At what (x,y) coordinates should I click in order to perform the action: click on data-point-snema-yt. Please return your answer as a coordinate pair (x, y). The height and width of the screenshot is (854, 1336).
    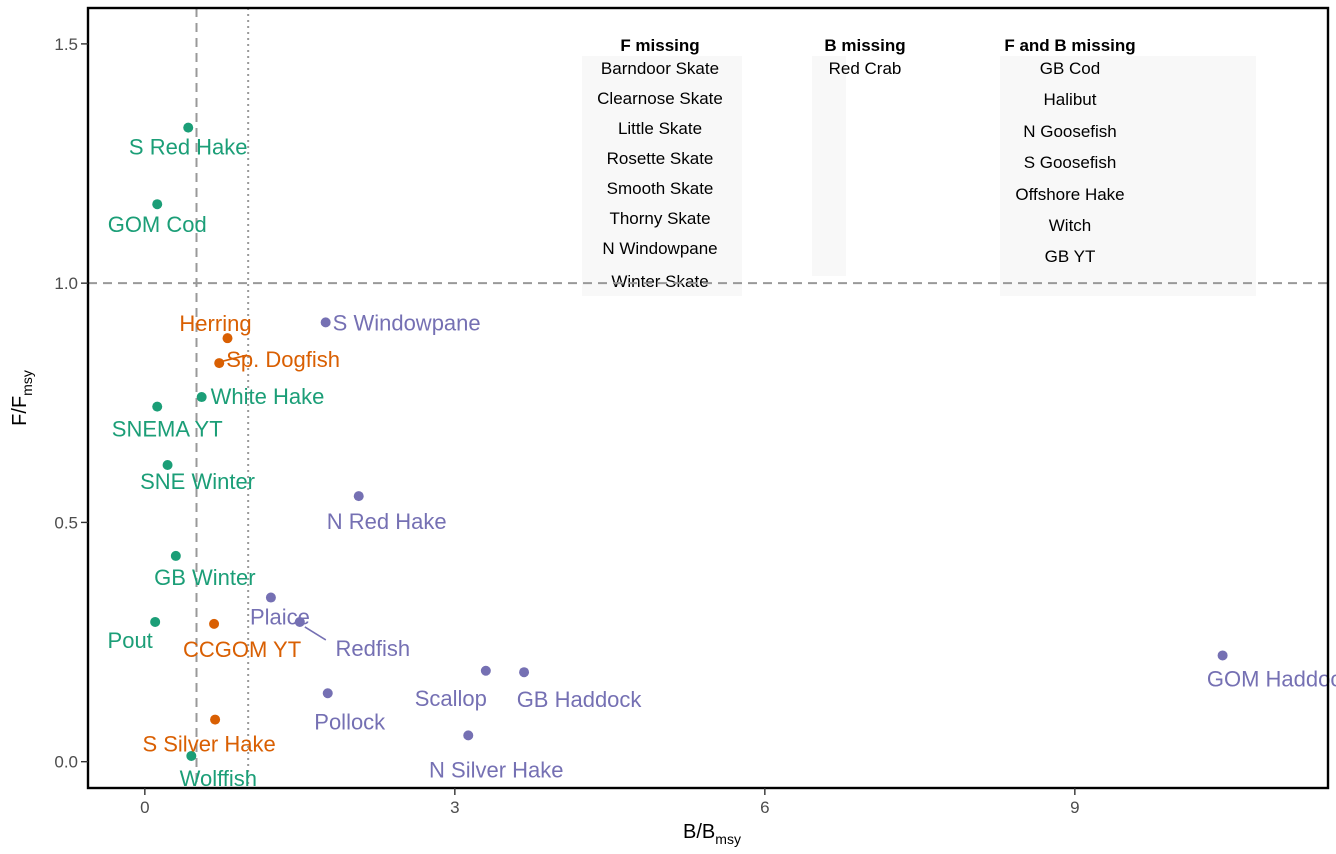
    Looking at the image, I should click on (157, 406).